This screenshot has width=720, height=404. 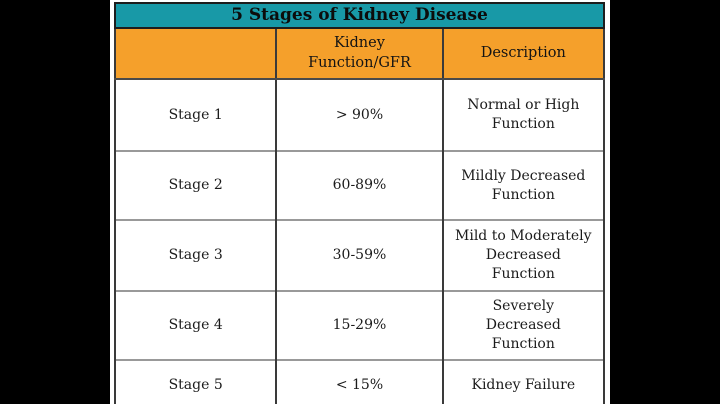 I want to click on gfr-cell: 60-89%, so click(x=359, y=185).